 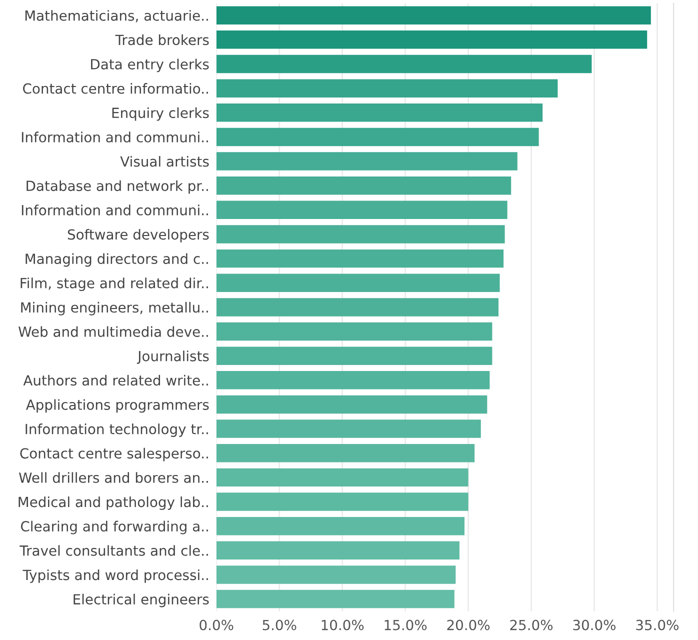 What do you see at coordinates (114, 309) in the screenshot?
I see `y-tick-label: Mining engineers, metallu..` at bounding box center [114, 309].